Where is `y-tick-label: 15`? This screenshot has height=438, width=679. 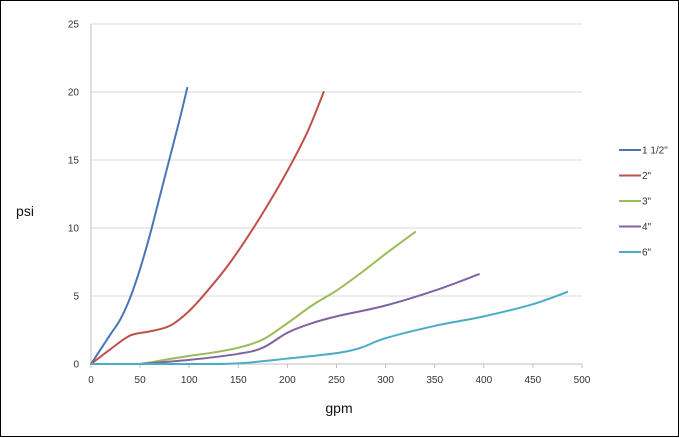 y-tick-label: 15 is located at coordinates (74, 161).